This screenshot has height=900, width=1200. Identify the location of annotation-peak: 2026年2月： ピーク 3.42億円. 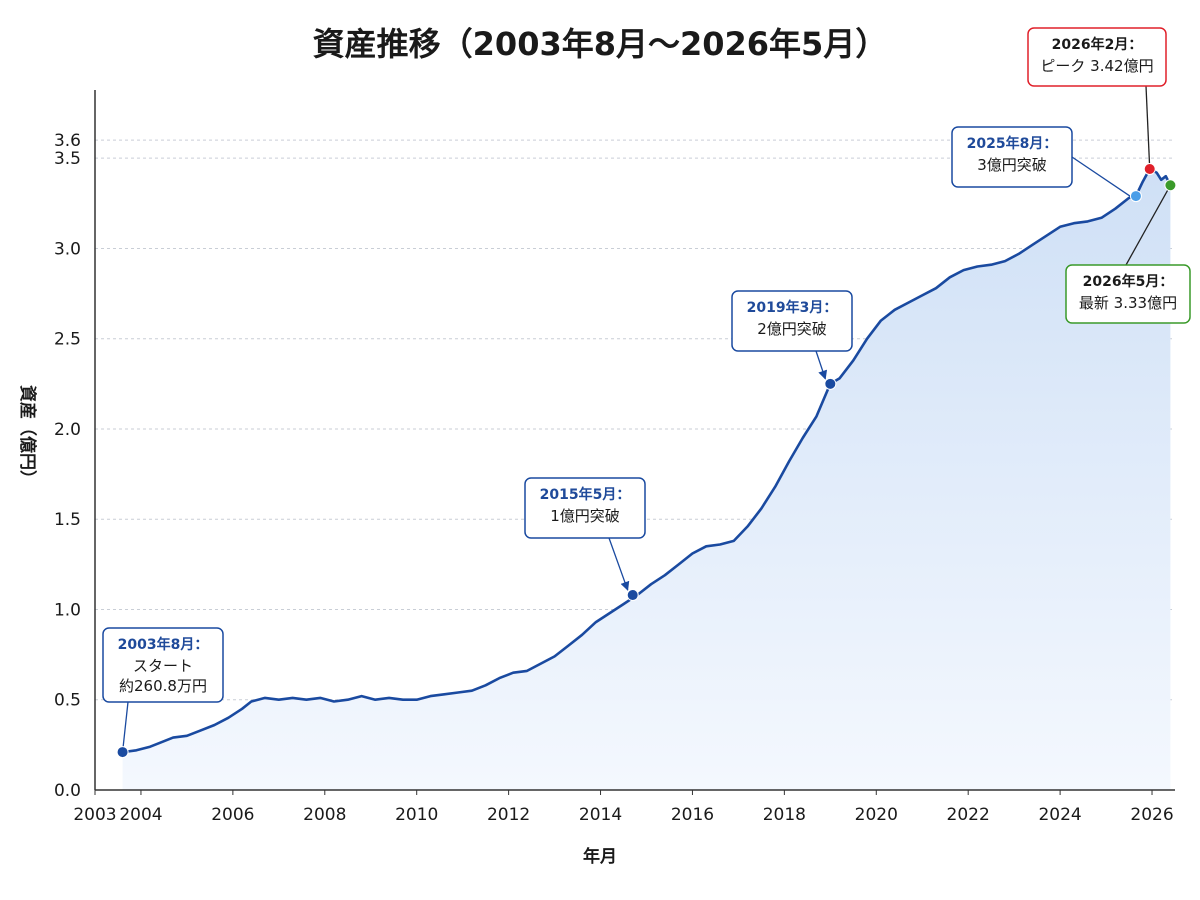
(1097, 101).